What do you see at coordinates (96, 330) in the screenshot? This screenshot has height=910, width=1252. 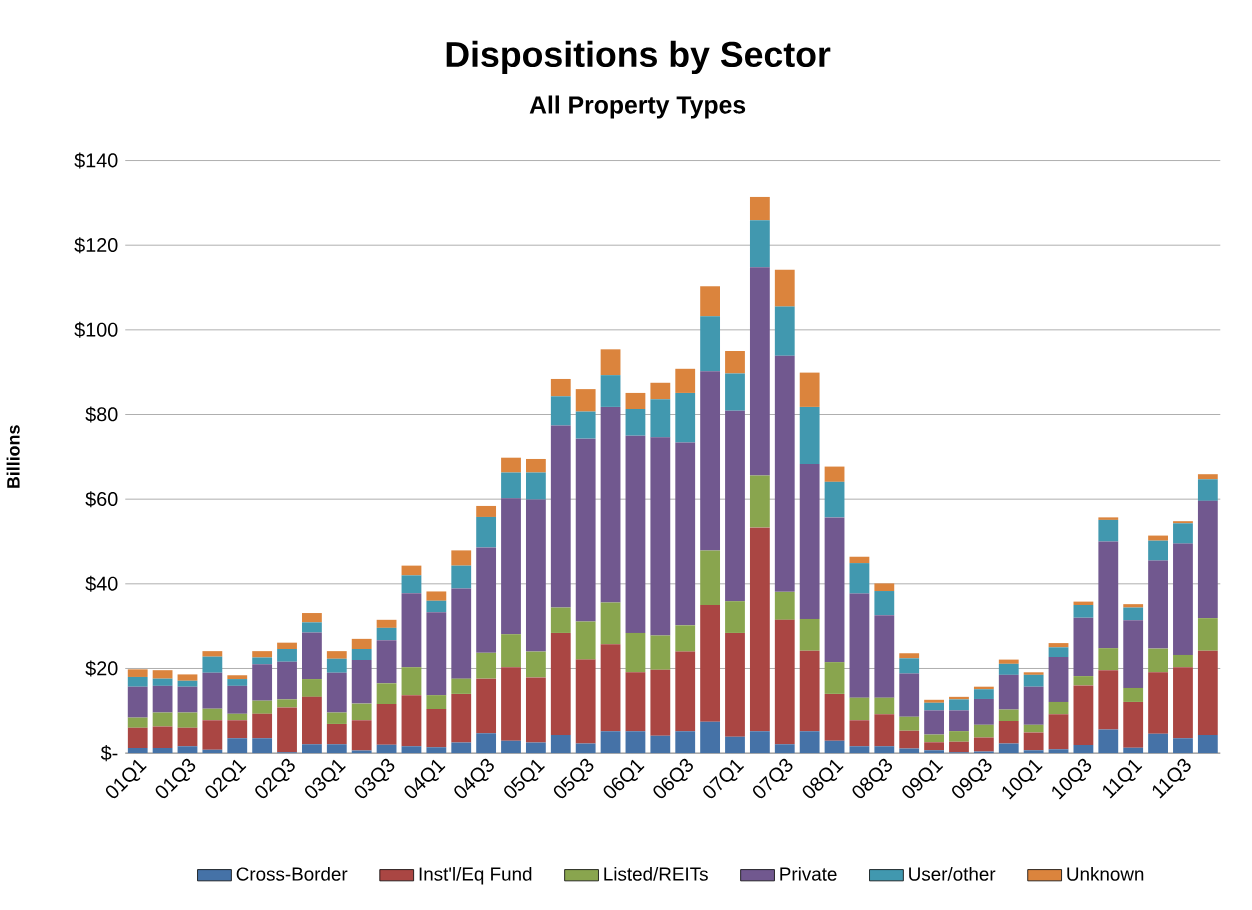 I see `y-tick-label: $100` at bounding box center [96, 330].